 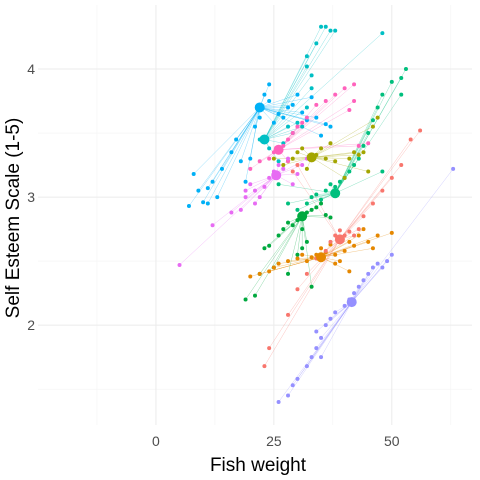 I want to click on group-means, so click(x=305, y=205).